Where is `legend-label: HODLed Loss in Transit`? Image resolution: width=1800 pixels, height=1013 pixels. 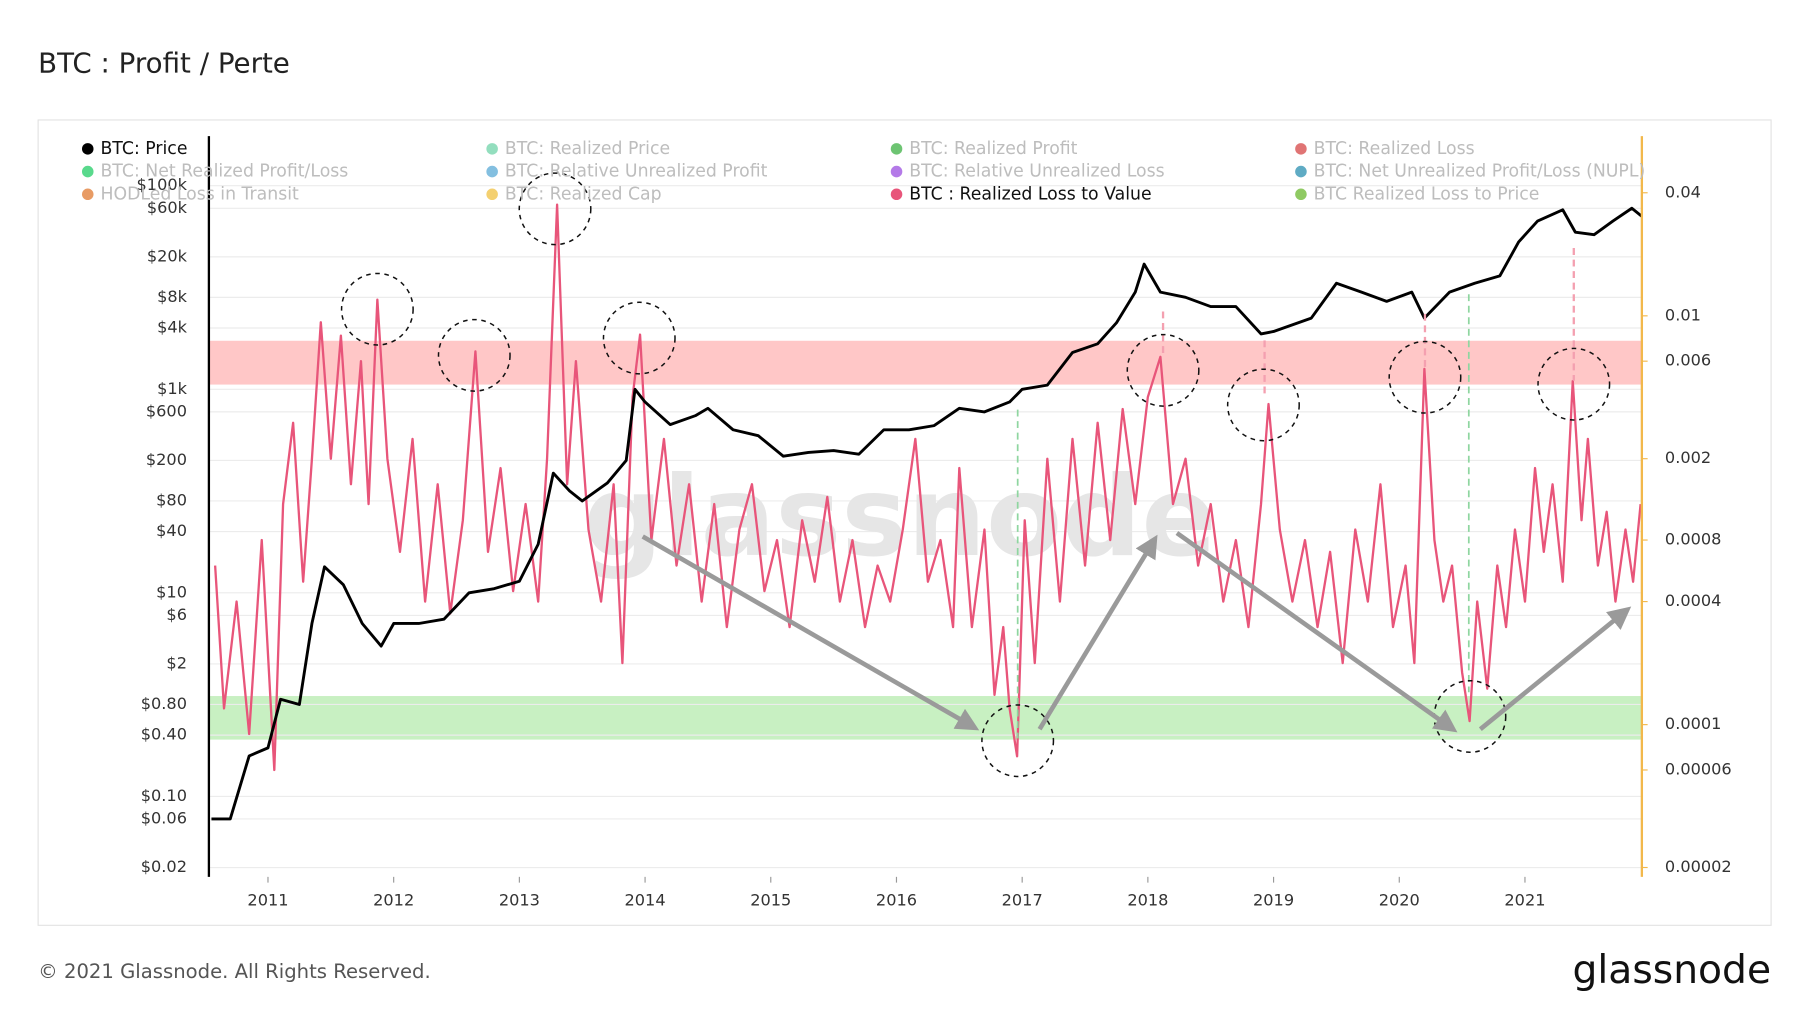
legend-label: HODLed Loss in Transit is located at coordinates (199, 194).